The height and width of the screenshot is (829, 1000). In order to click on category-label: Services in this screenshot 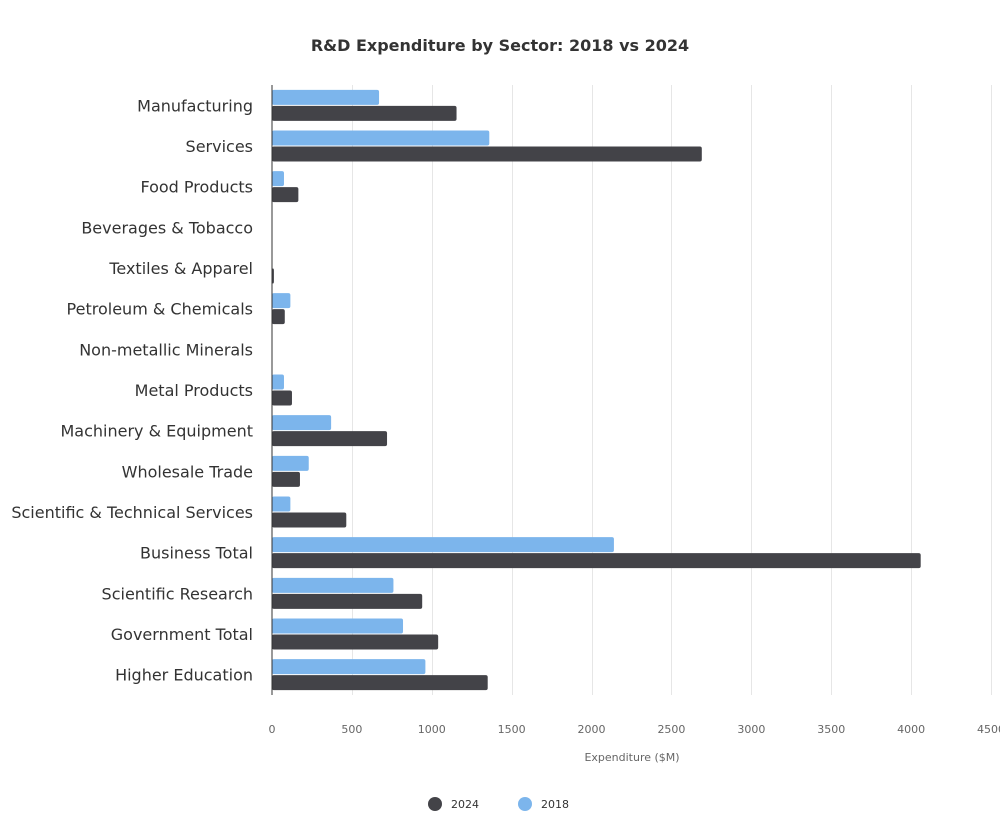, I will do `click(219, 146)`.